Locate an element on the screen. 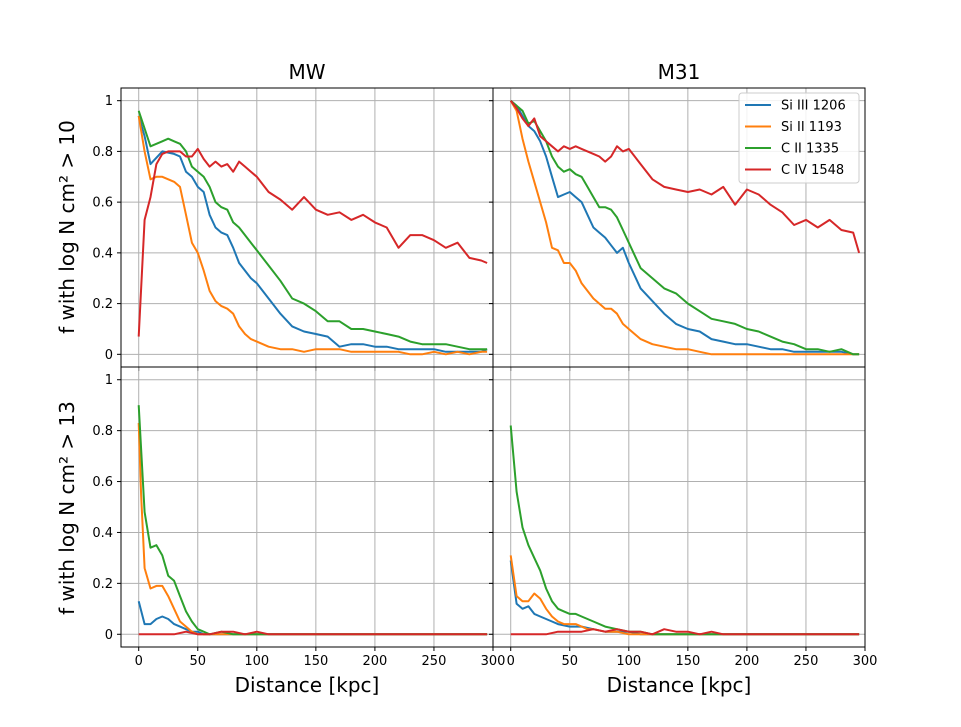 The width and height of the screenshot is (961, 727). legend-label: Si II 1193 is located at coordinates (811, 127).